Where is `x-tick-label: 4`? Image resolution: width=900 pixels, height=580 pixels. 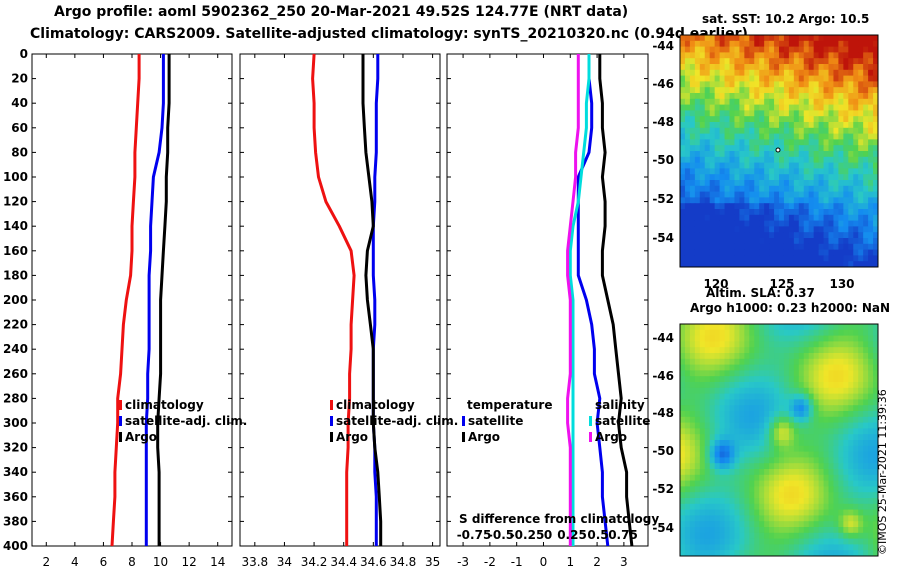 x-tick-label: 4 is located at coordinates (75, 562).